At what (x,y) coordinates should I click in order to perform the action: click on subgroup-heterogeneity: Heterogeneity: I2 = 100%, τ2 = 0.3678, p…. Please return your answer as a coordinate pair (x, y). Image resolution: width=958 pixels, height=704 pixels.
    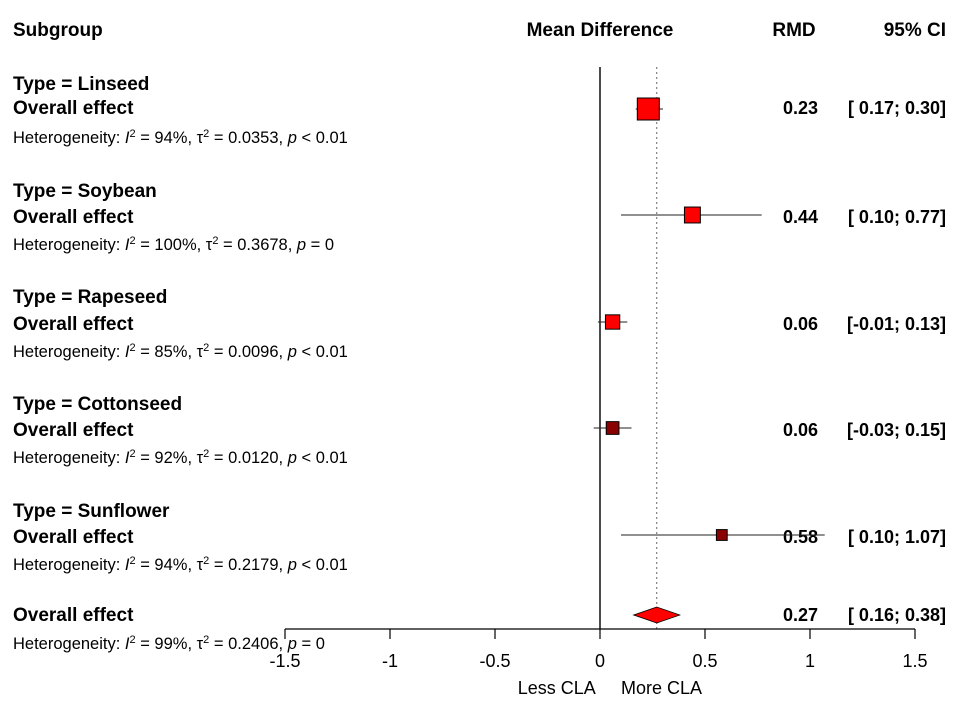
    Looking at the image, I should click on (173, 244).